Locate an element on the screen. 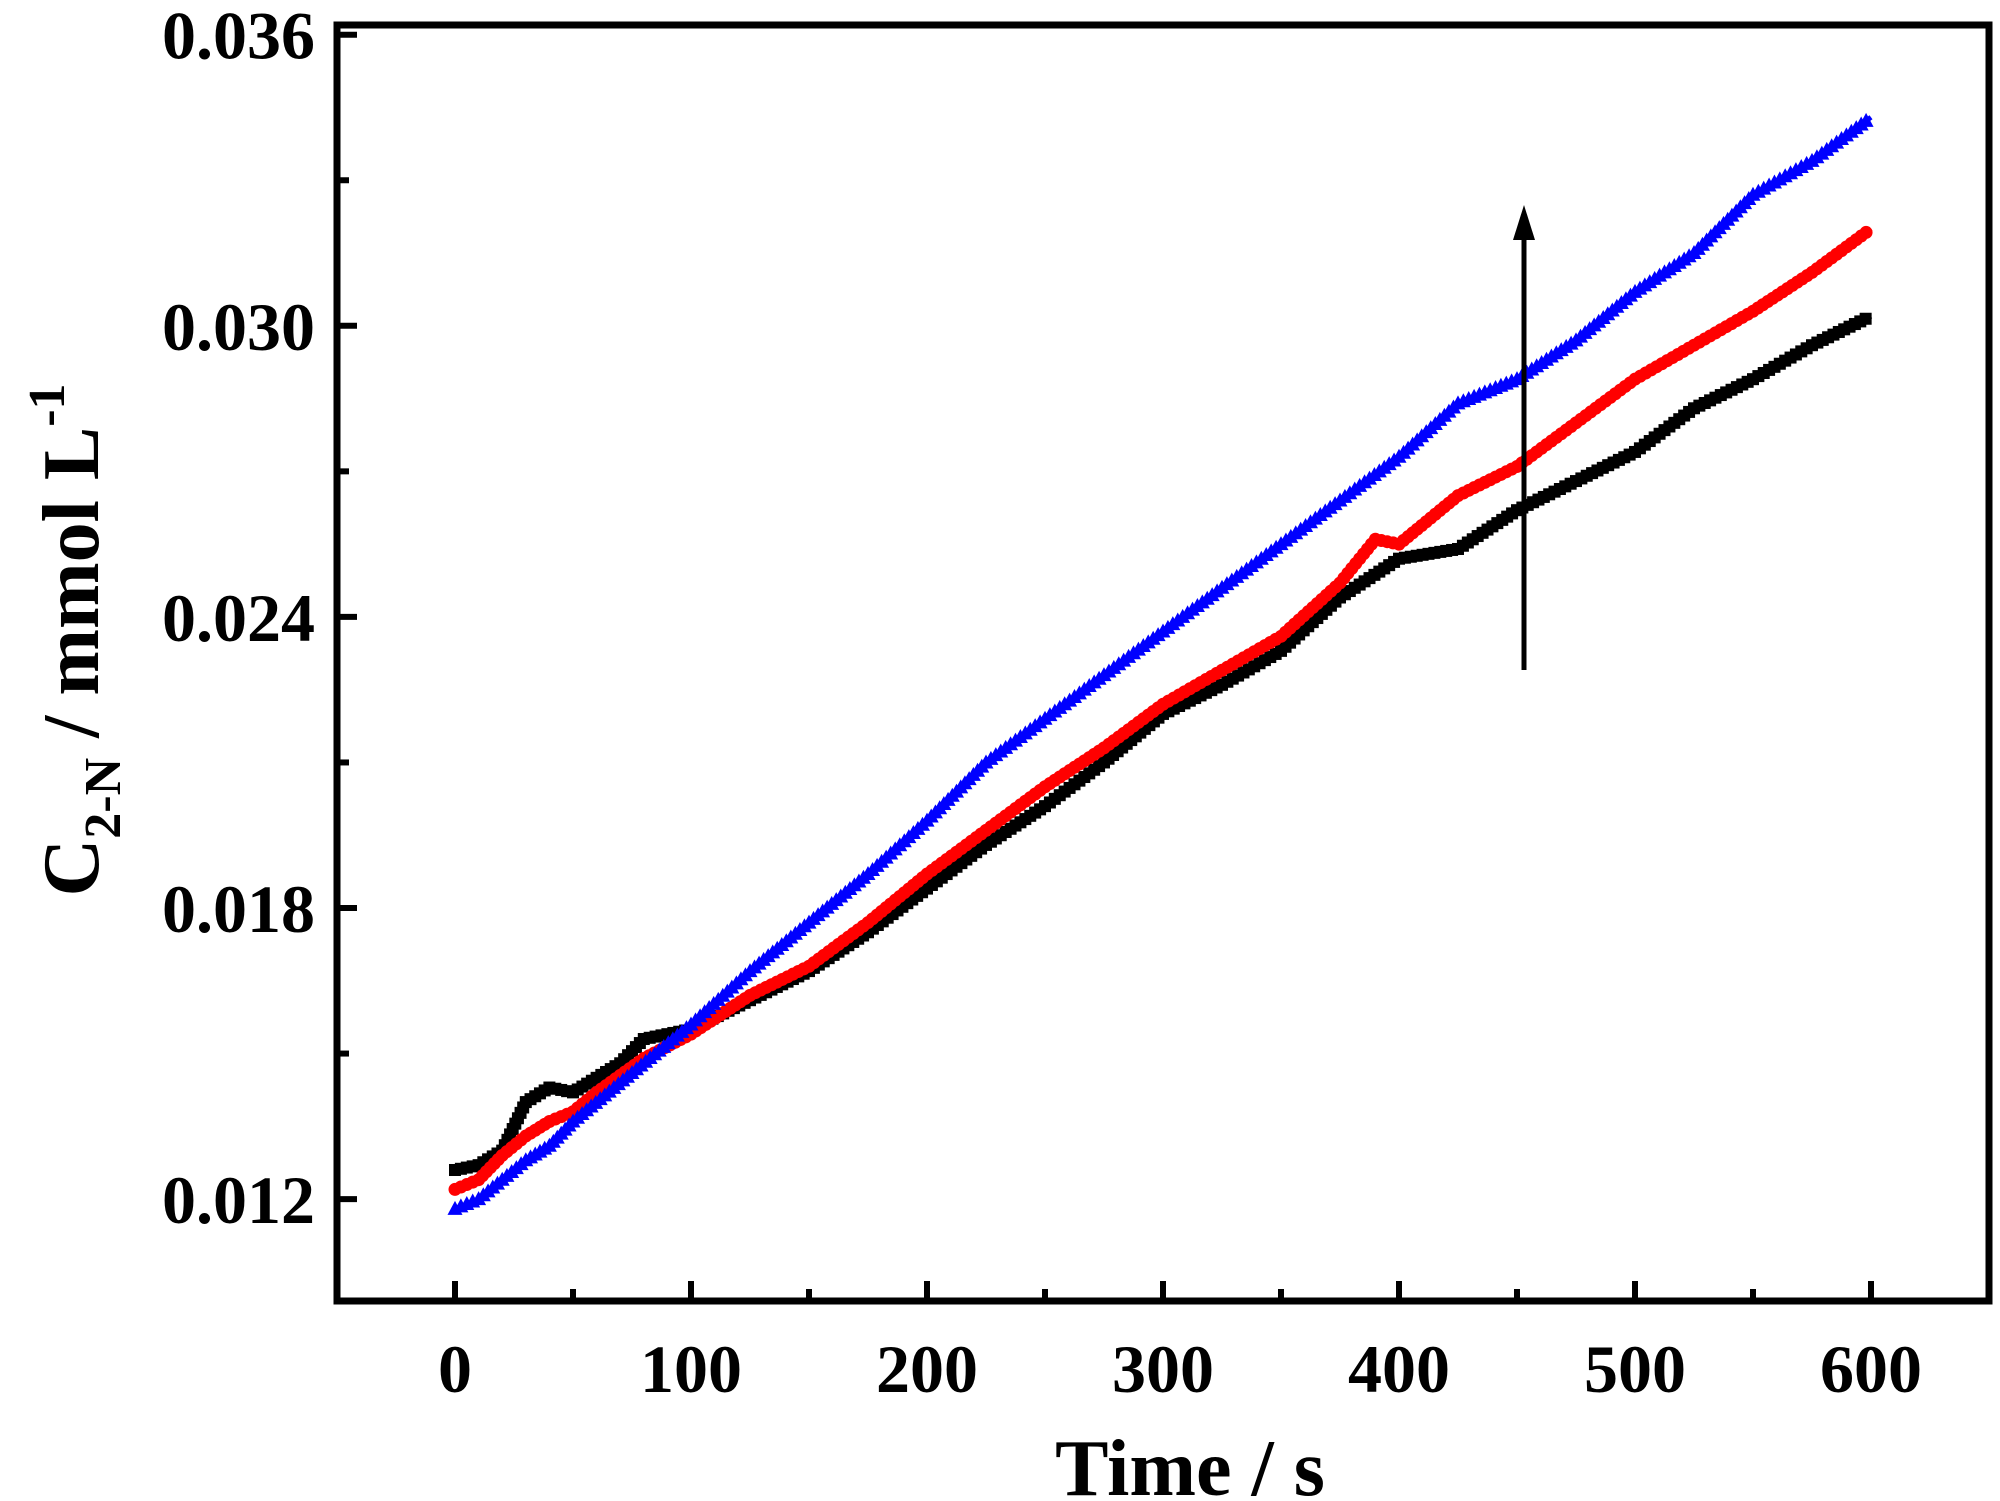 Image resolution: width=2000 pixels, height=1501 pixels. y-axis-title: C2-N / mmol L-1 is located at coordinates (75, 639).